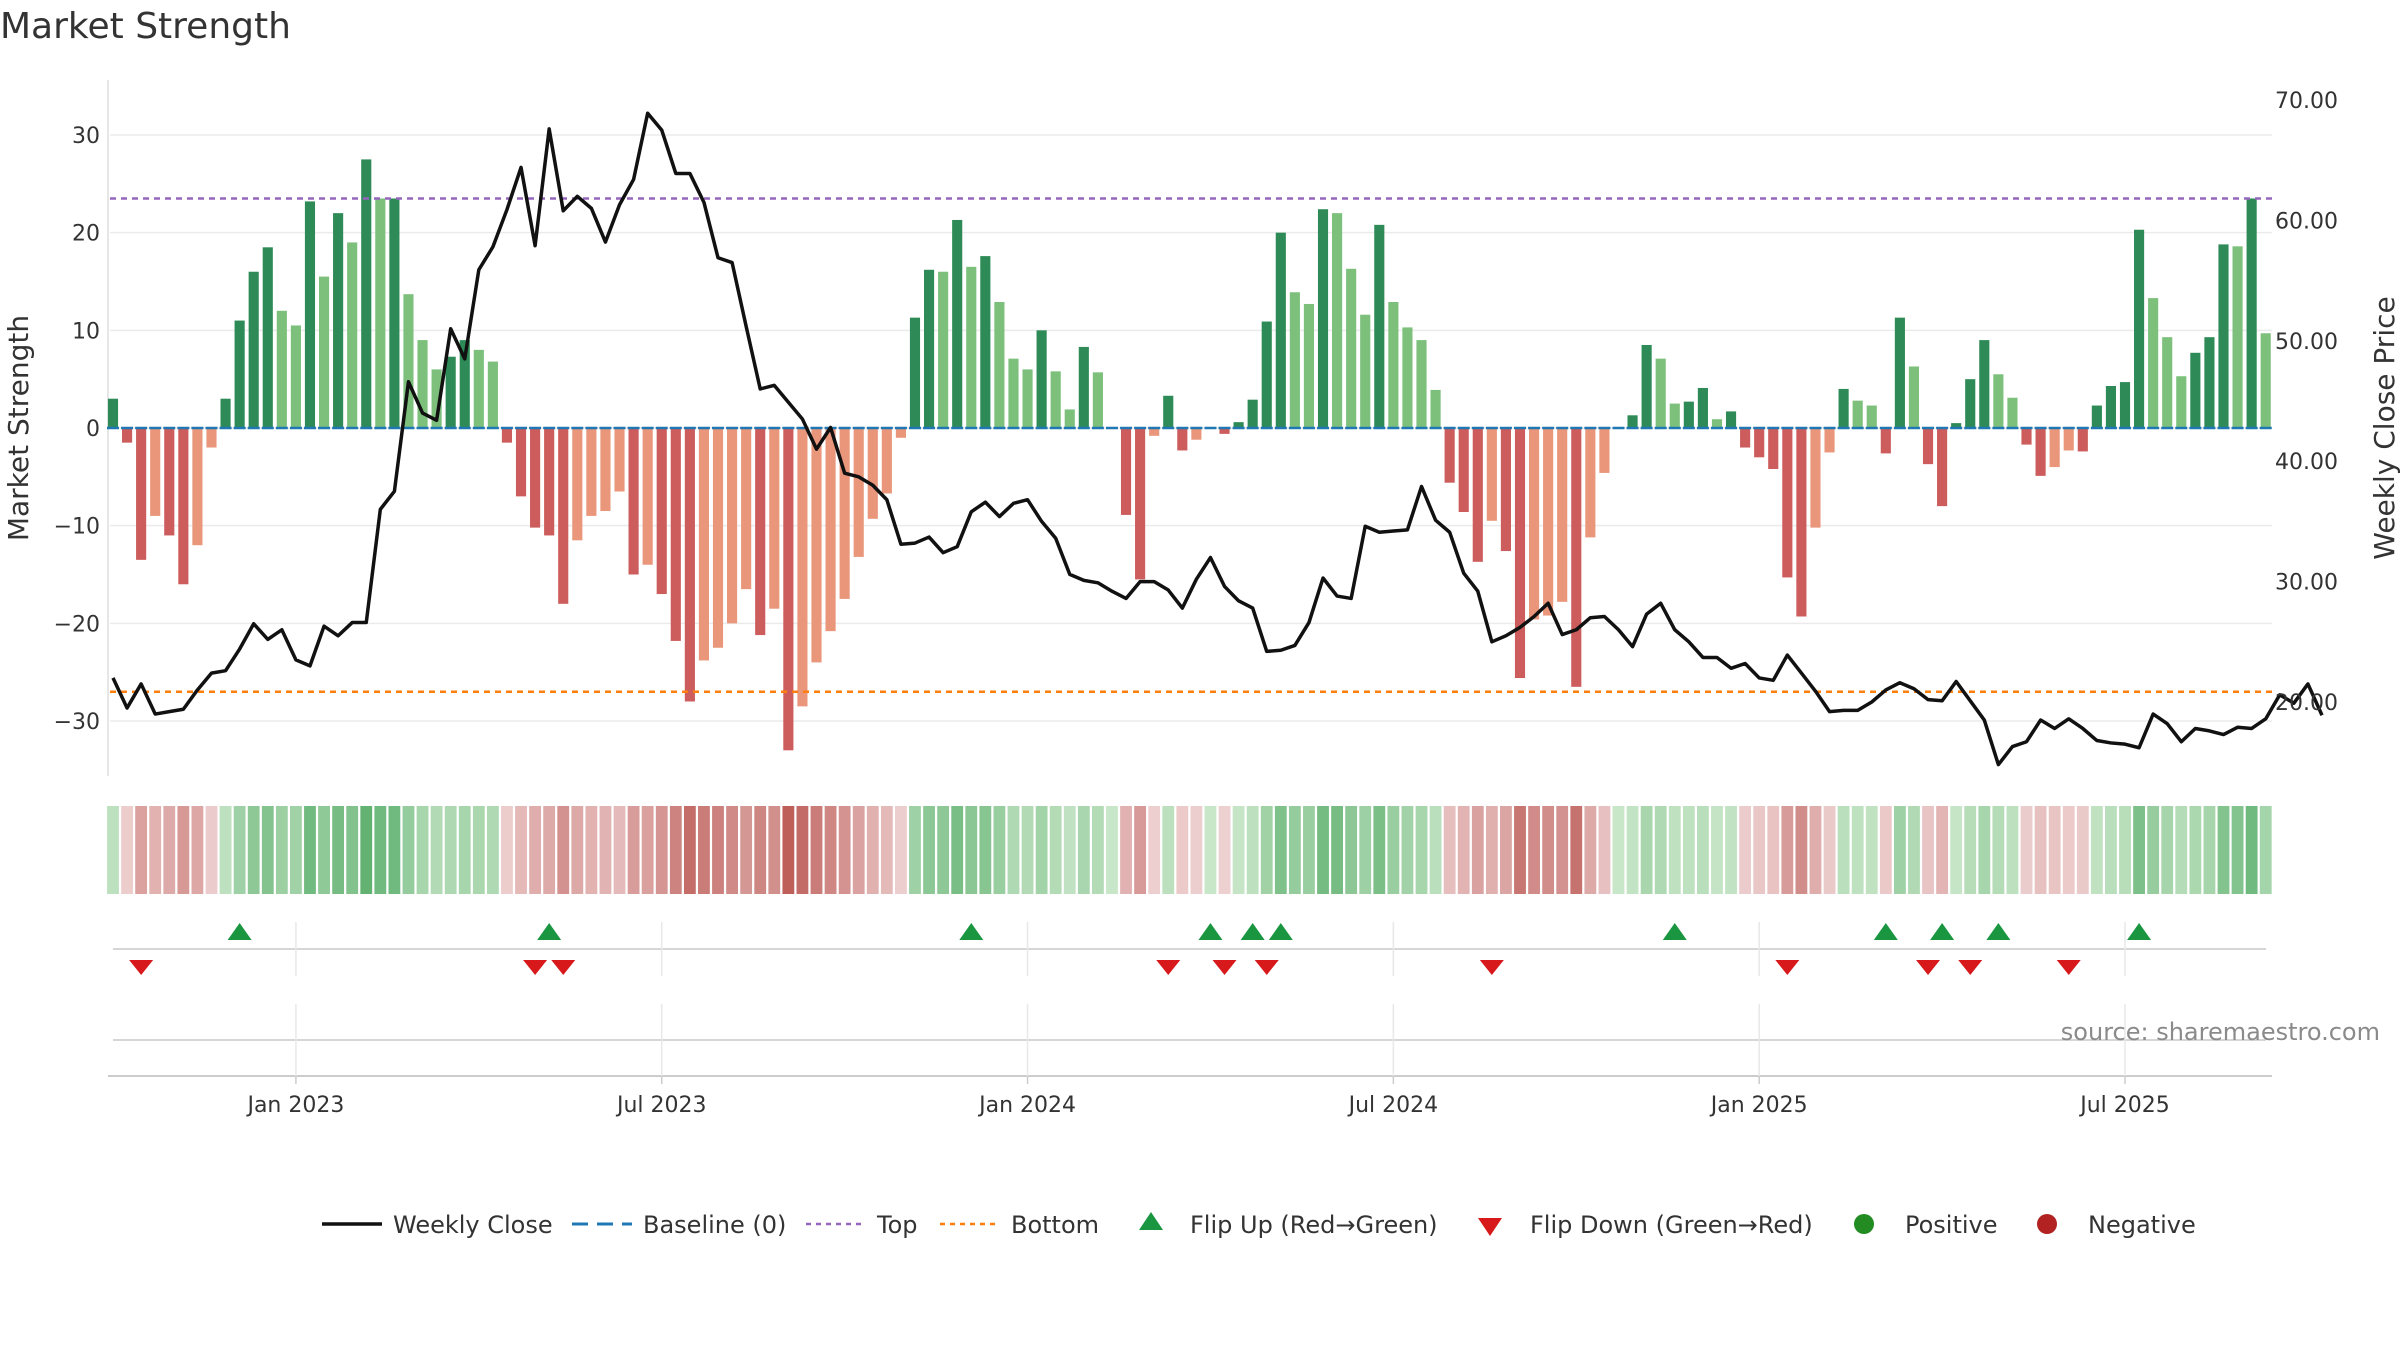  Describe the element at coordinates (1787, 967) in the screenshot. I see `flip-down-marker` at that location.